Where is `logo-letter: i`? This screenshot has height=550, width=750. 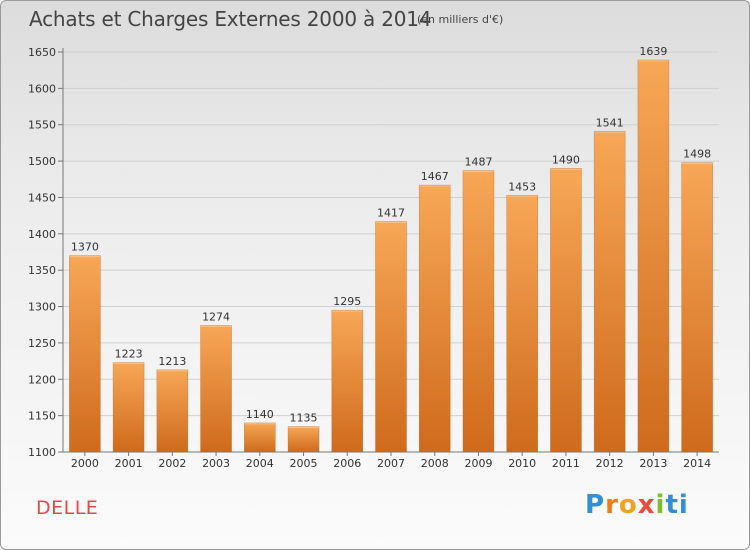 logo-letter: i is located at coordinates (660, 505).